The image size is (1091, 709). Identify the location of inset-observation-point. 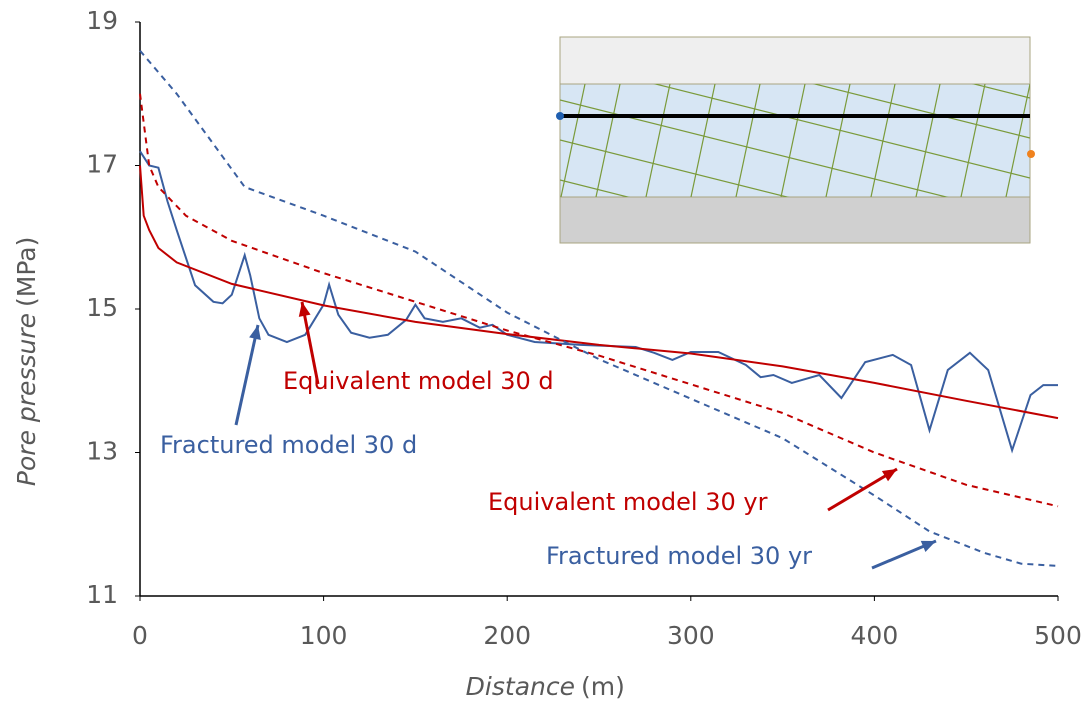
(1031, 154).